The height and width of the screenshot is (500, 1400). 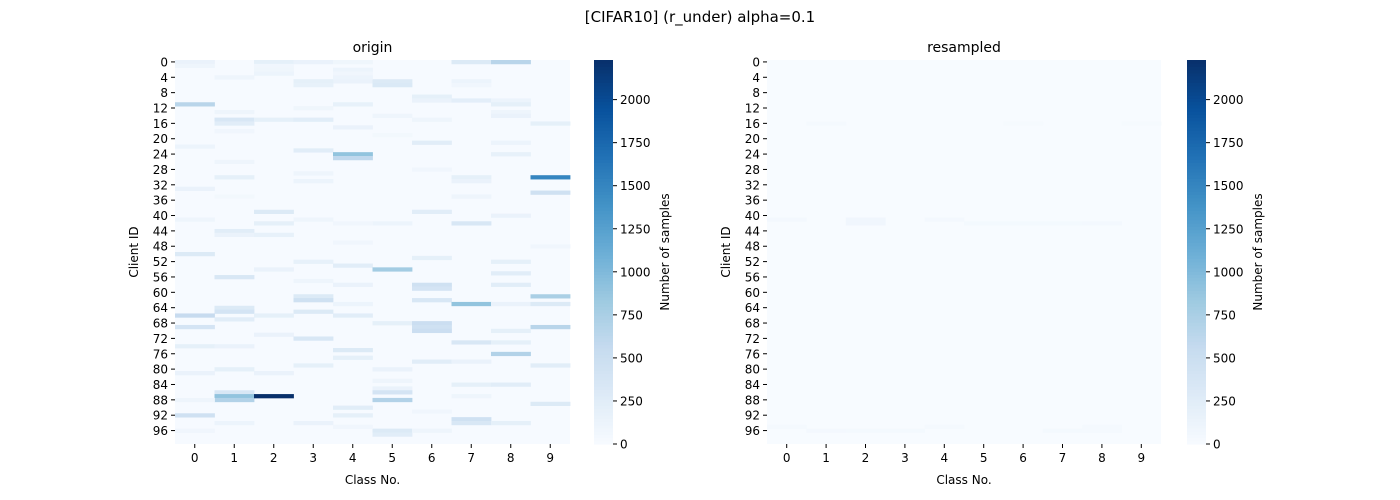 What do you see at coordinates (1141, 458) in the screenshot?
I see `x-tick-label: 9` at bounding box center [1141, 458].